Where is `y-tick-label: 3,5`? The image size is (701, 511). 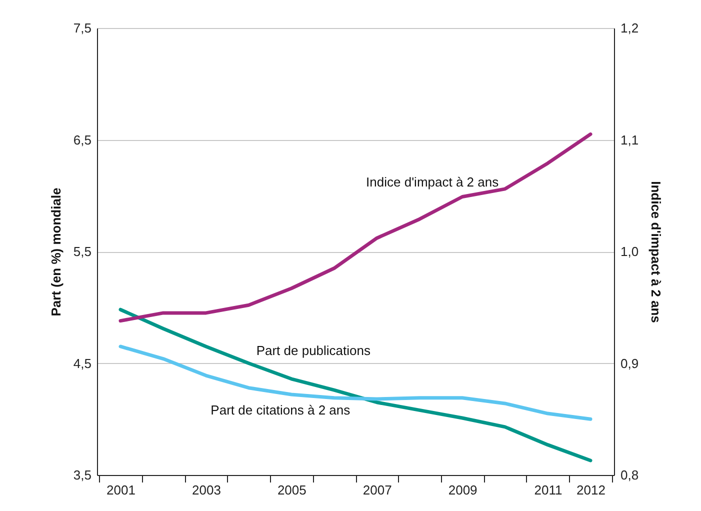
y-tick-label: 3,5 is located at coordinates (82, 475).